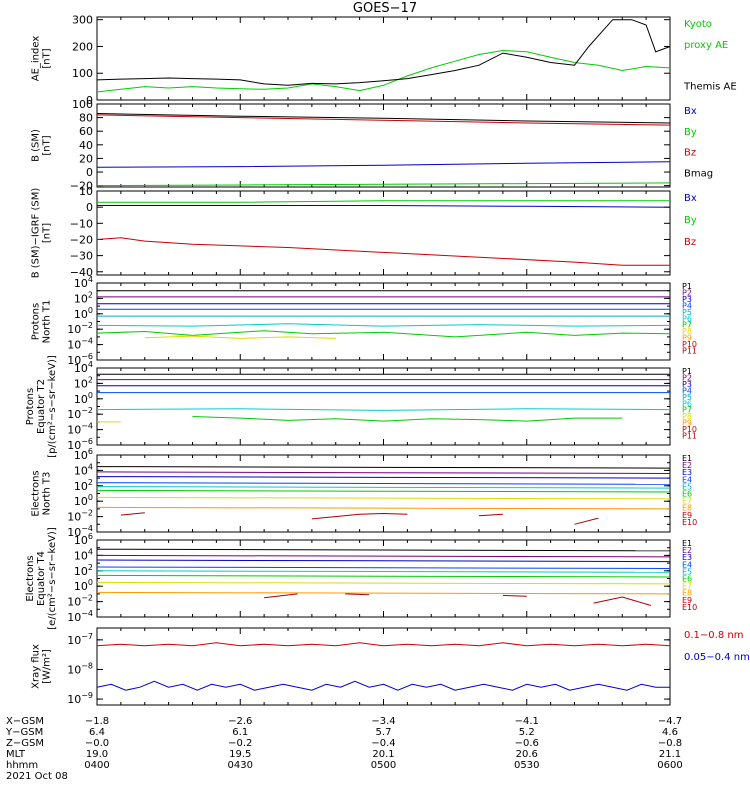 Image resolution: width=750 pixels, height=800 pixels. I want to click on legend-entry: E8, so click(687, 593).